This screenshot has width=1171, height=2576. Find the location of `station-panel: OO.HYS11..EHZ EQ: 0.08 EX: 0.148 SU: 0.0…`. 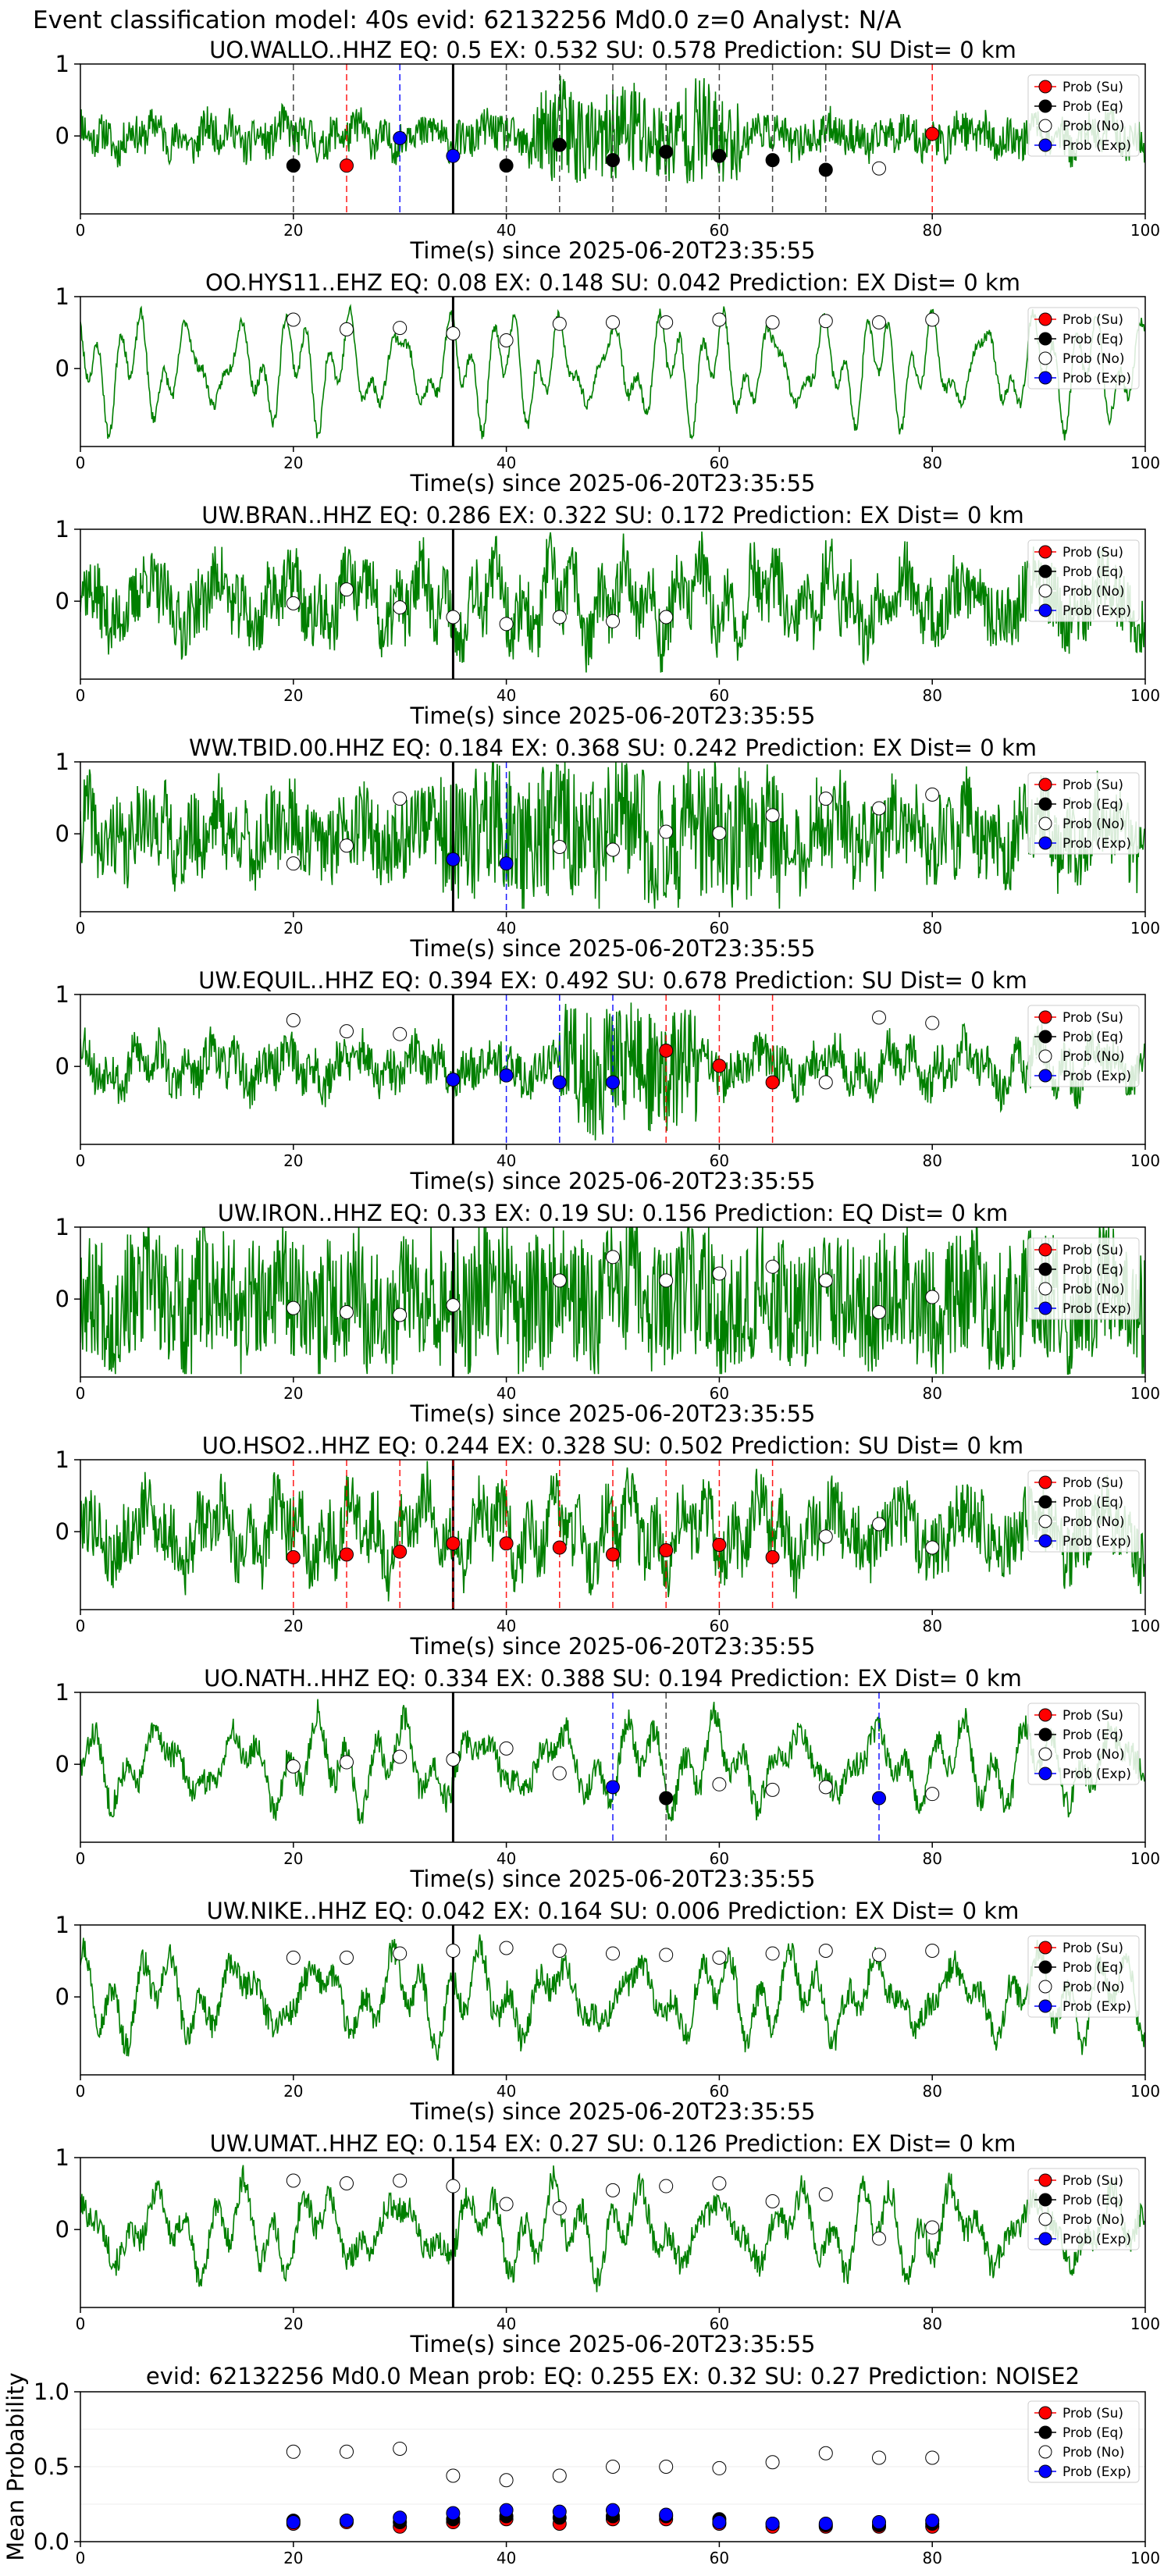

station-panel: OO.HYS11..EHZ EQ: 0.08 EX: 0.148 SU: 0.0… is located at coordinates (608, 382).